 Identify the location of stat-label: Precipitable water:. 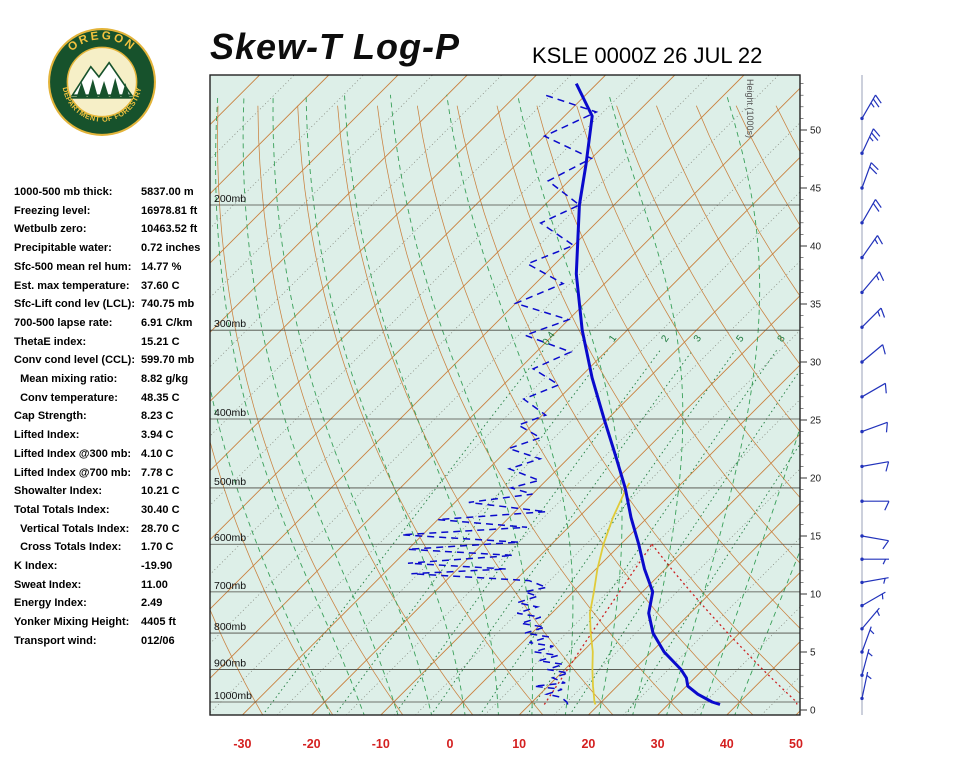
(63, 248).